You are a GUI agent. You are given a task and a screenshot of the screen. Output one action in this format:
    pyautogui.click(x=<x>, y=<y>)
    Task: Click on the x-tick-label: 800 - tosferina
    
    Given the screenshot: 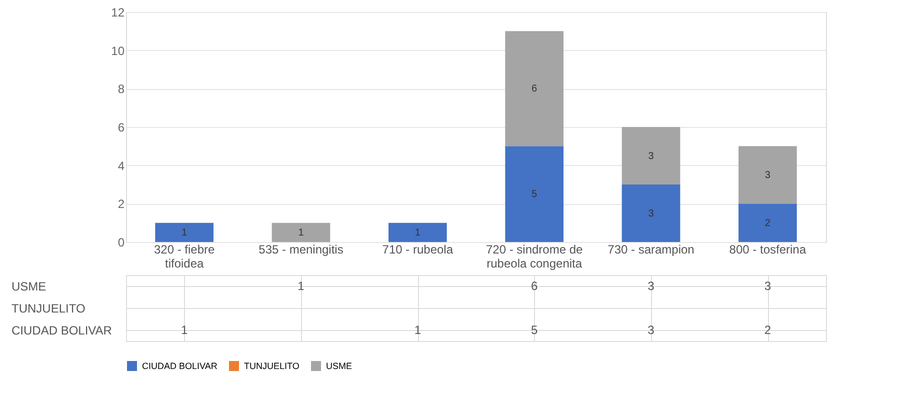 What is the action you would take?
    pyautogui.click(x=767, y=249)
    